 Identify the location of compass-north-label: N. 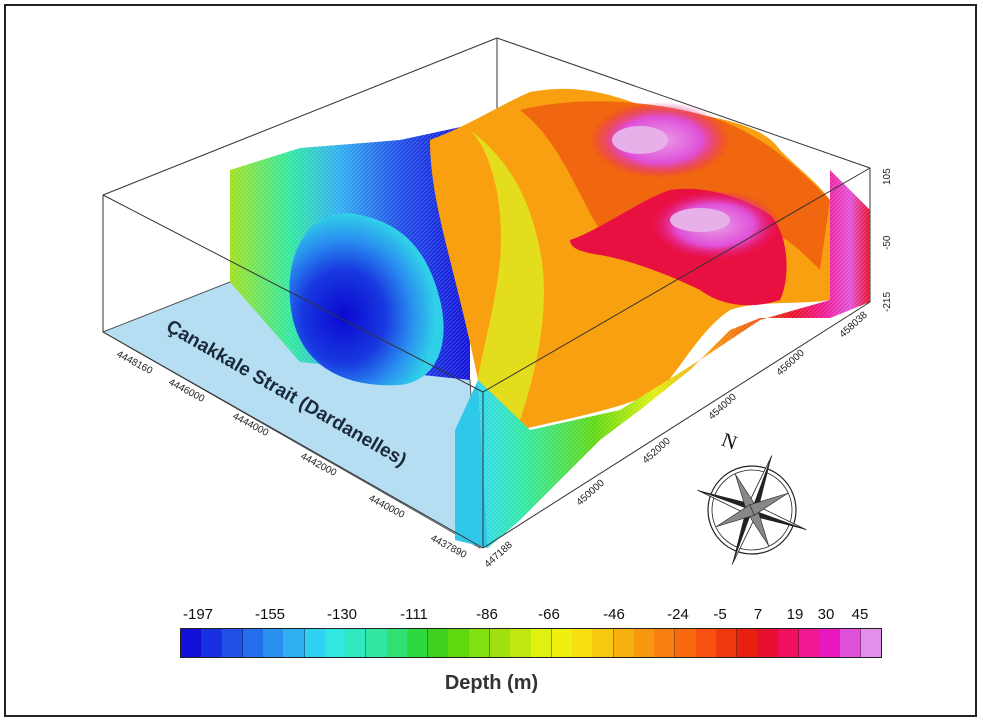
(729, 442).